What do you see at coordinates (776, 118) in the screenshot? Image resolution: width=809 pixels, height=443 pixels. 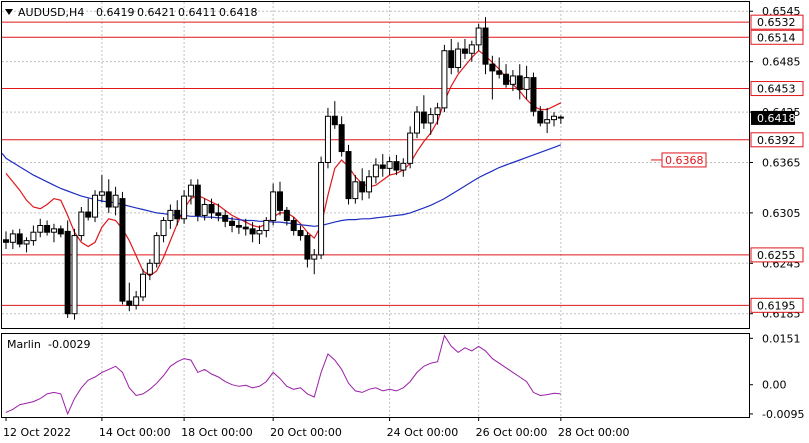 I see `current-price-label: 0.6418` at bounding box center [776, 118].